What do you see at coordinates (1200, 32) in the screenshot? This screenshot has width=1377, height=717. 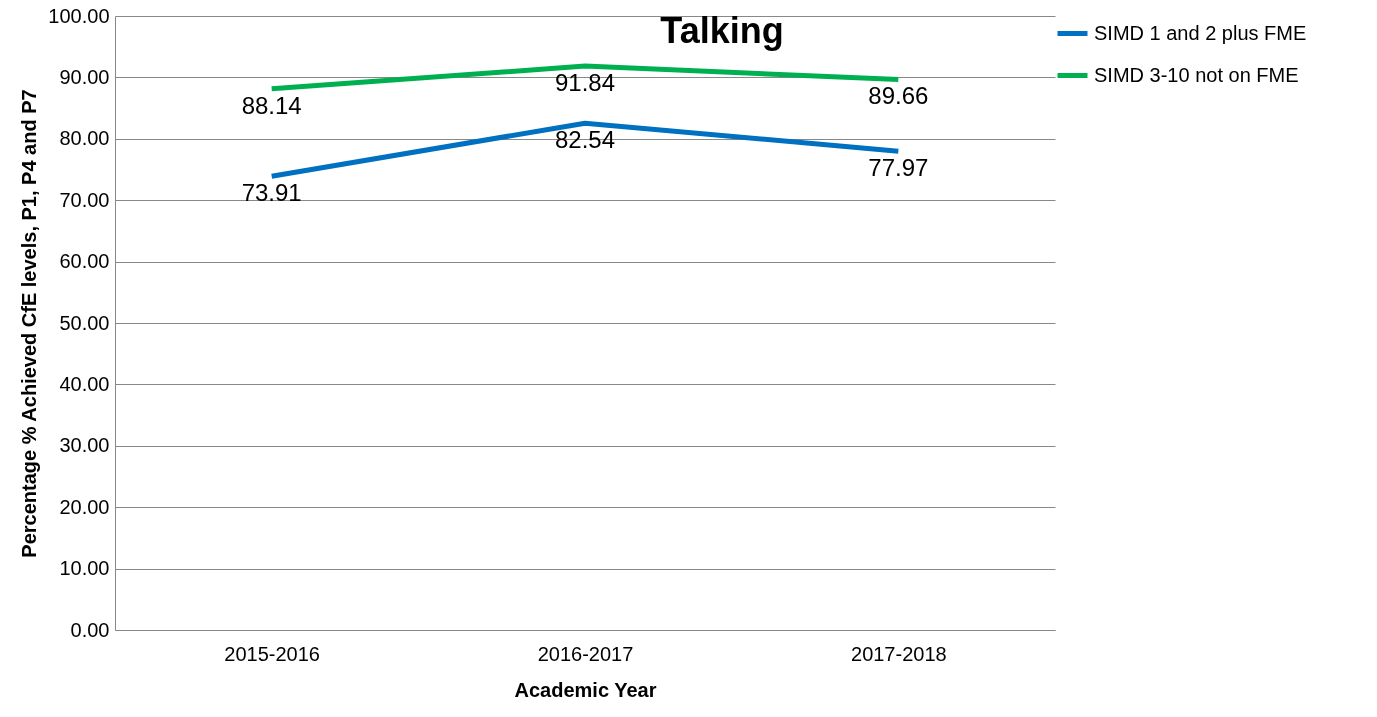 I see `legend-label: SIMD 1 and 2 plus FME` at bounding box center [1200, 32].